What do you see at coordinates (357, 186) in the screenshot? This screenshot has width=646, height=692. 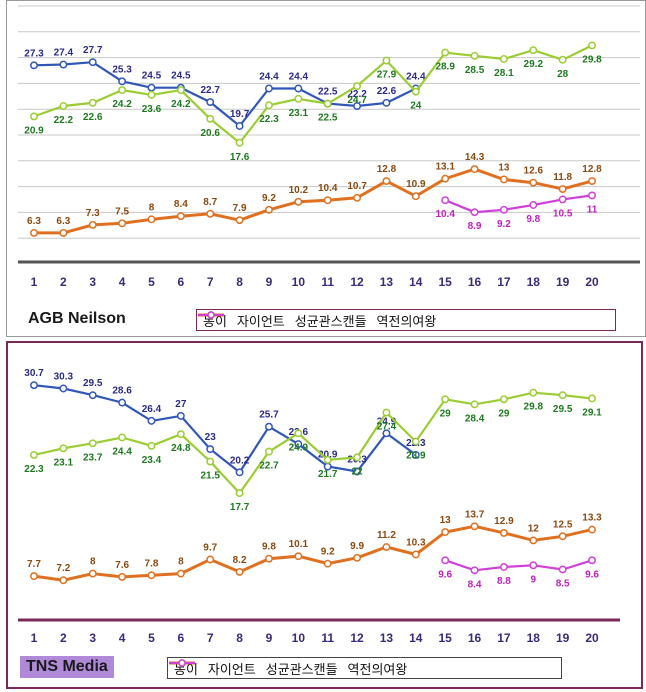 I see `data-label: 10.7` at bounding box center [357, 186].